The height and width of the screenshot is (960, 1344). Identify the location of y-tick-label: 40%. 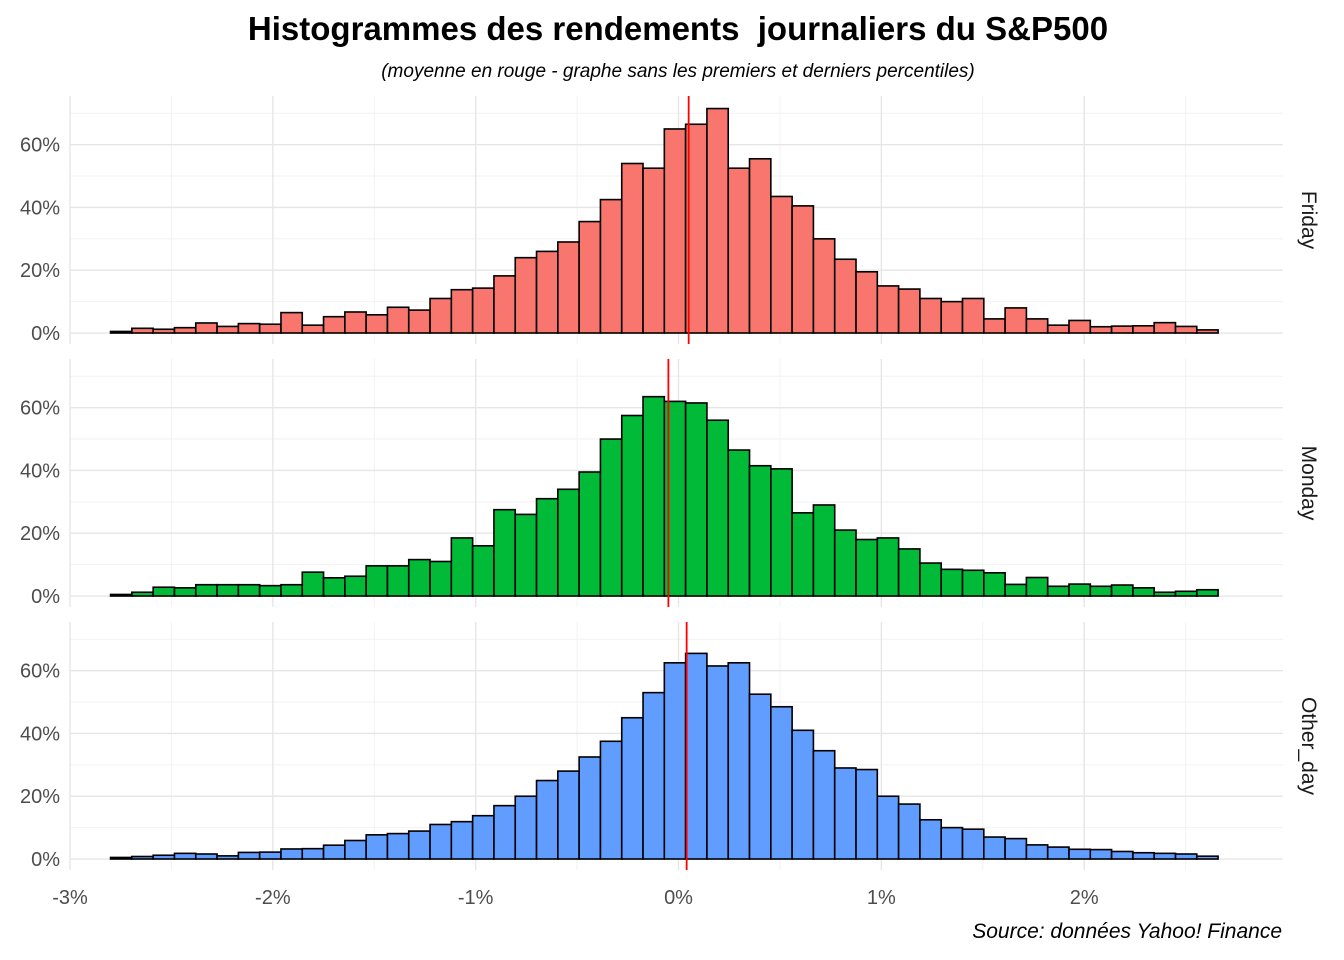
(40, 734).